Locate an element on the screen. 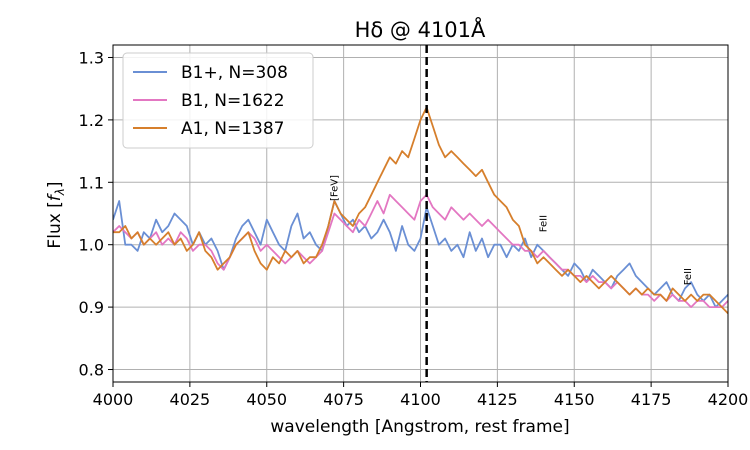 The width and height of the screenshot is (750, 450). x-tick-label: 4125 is located at coordinates (497, 399).